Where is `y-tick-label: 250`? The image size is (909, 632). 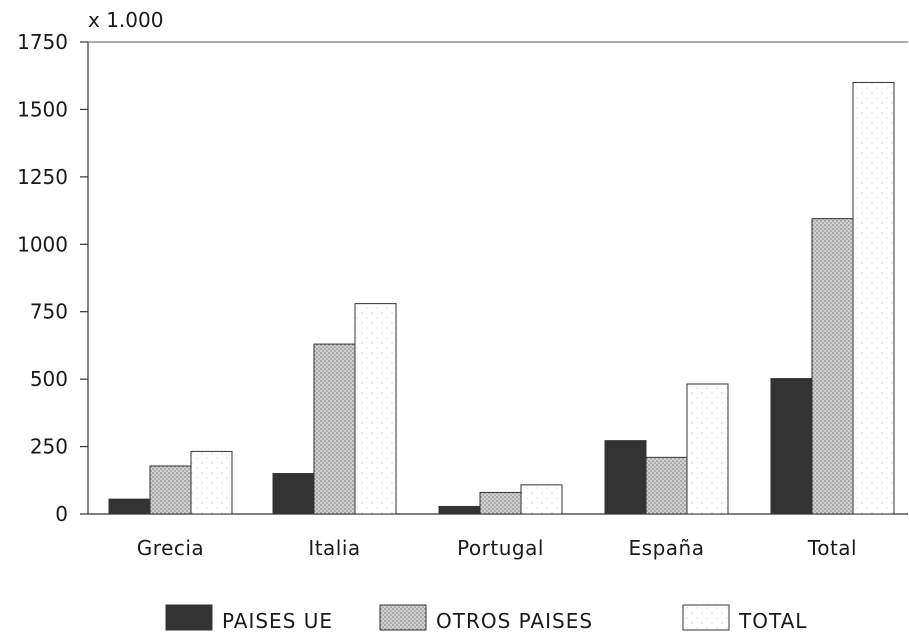
y-tick-label: 250 is located at coordinates (49, 447).